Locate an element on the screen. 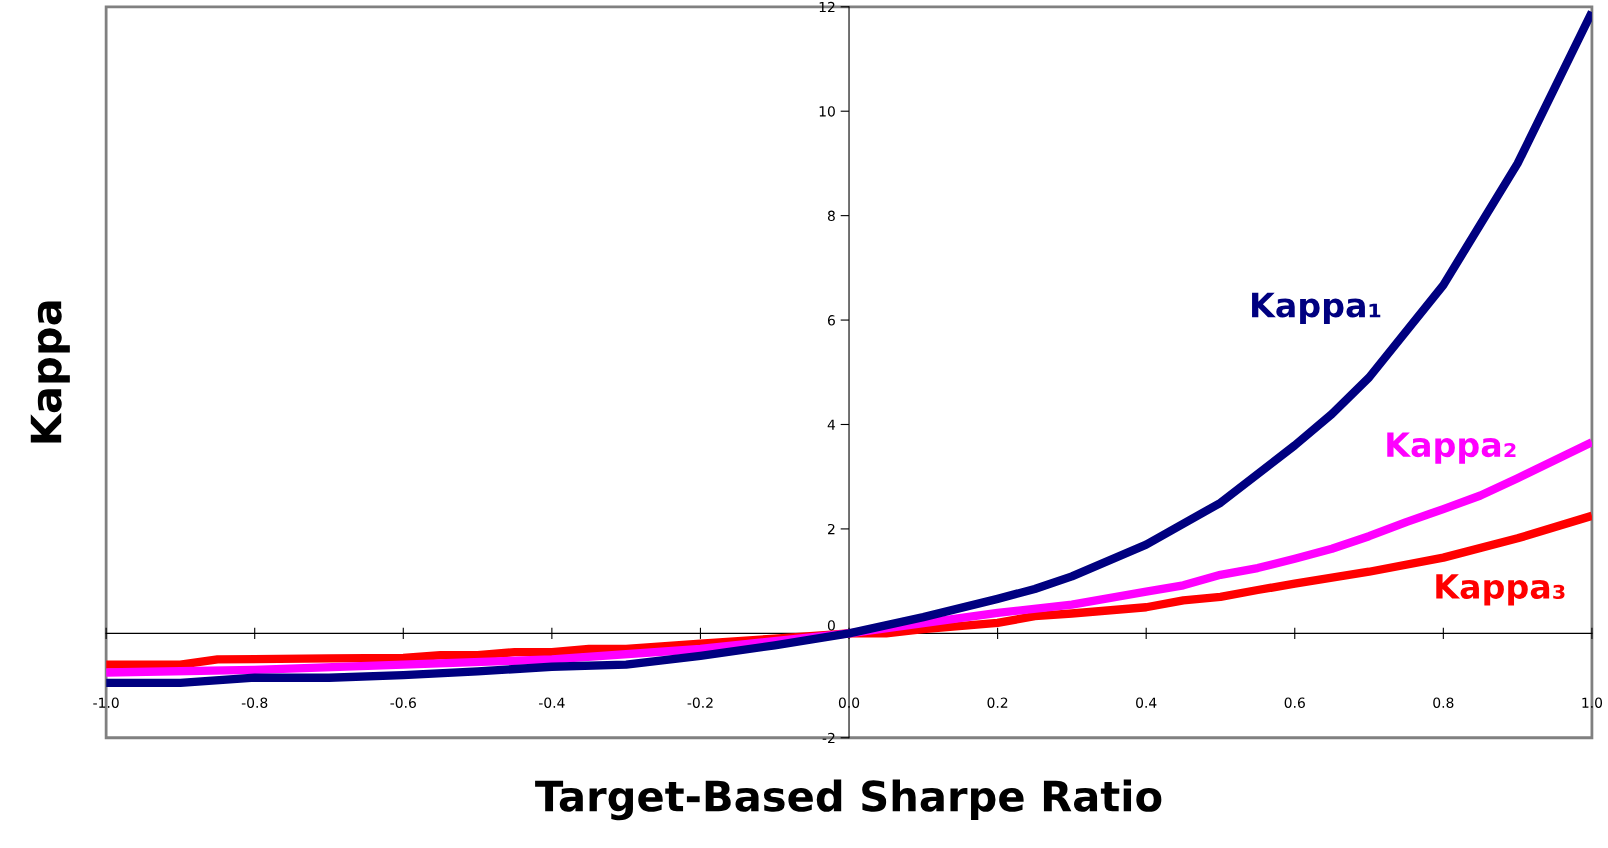  x-tick-label: 0.8 is located at coordinates (1443, 702).